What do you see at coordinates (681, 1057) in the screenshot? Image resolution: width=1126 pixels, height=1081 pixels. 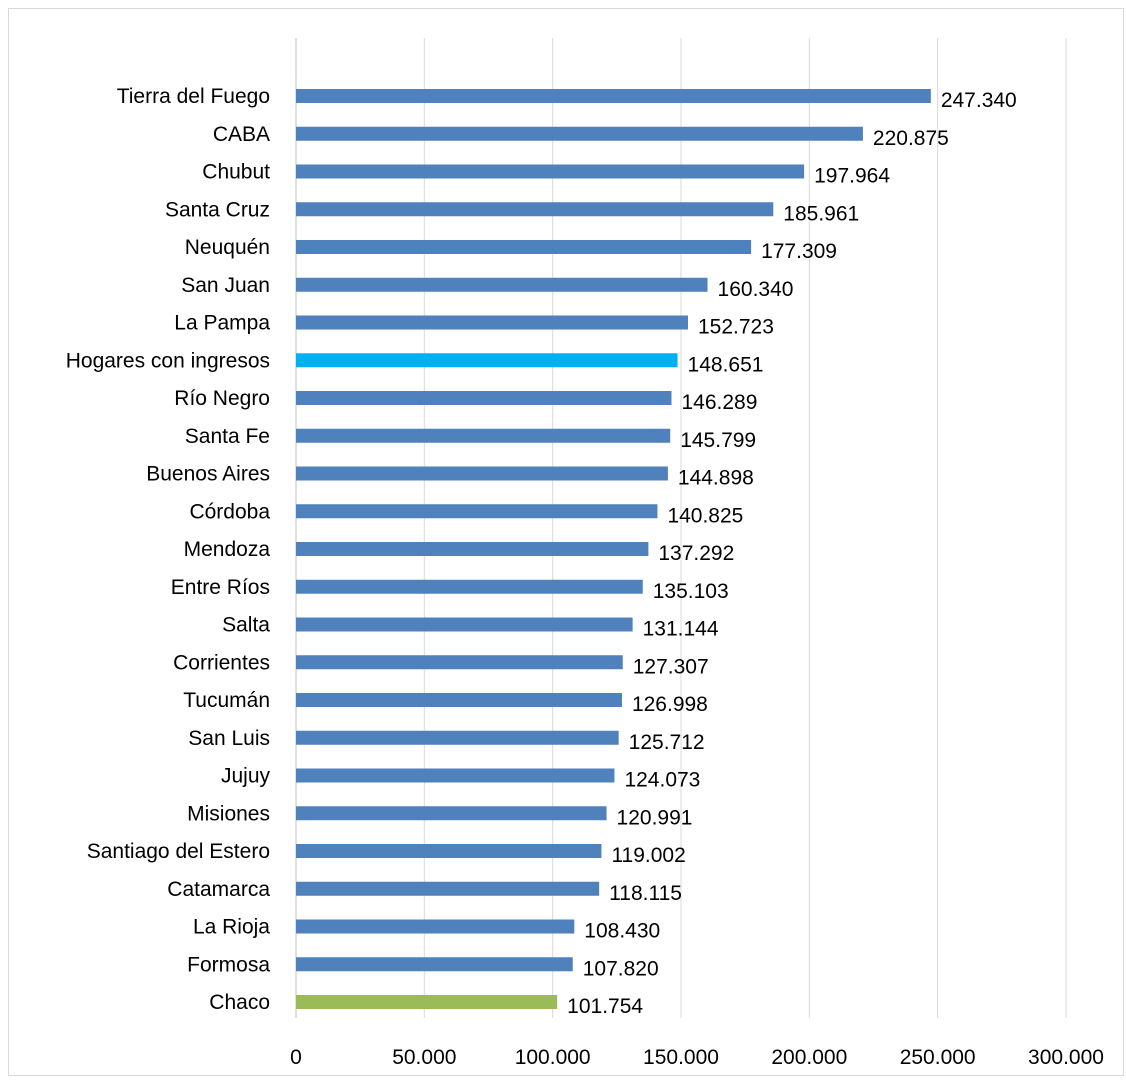 I see `x-tick-label: 150.000` at bounding box center [681, 1057].